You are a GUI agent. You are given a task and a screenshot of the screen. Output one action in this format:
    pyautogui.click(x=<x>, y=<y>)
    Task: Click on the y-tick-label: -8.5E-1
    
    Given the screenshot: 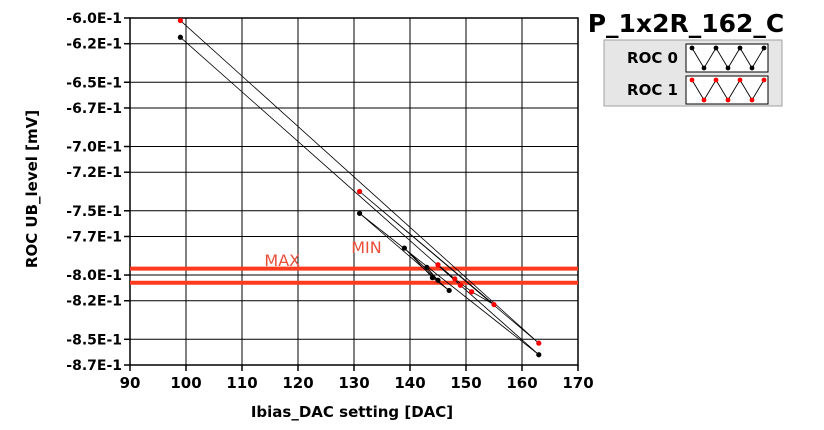 What is the action you would take?
    pyautogui.click(x=94, y=340)
    